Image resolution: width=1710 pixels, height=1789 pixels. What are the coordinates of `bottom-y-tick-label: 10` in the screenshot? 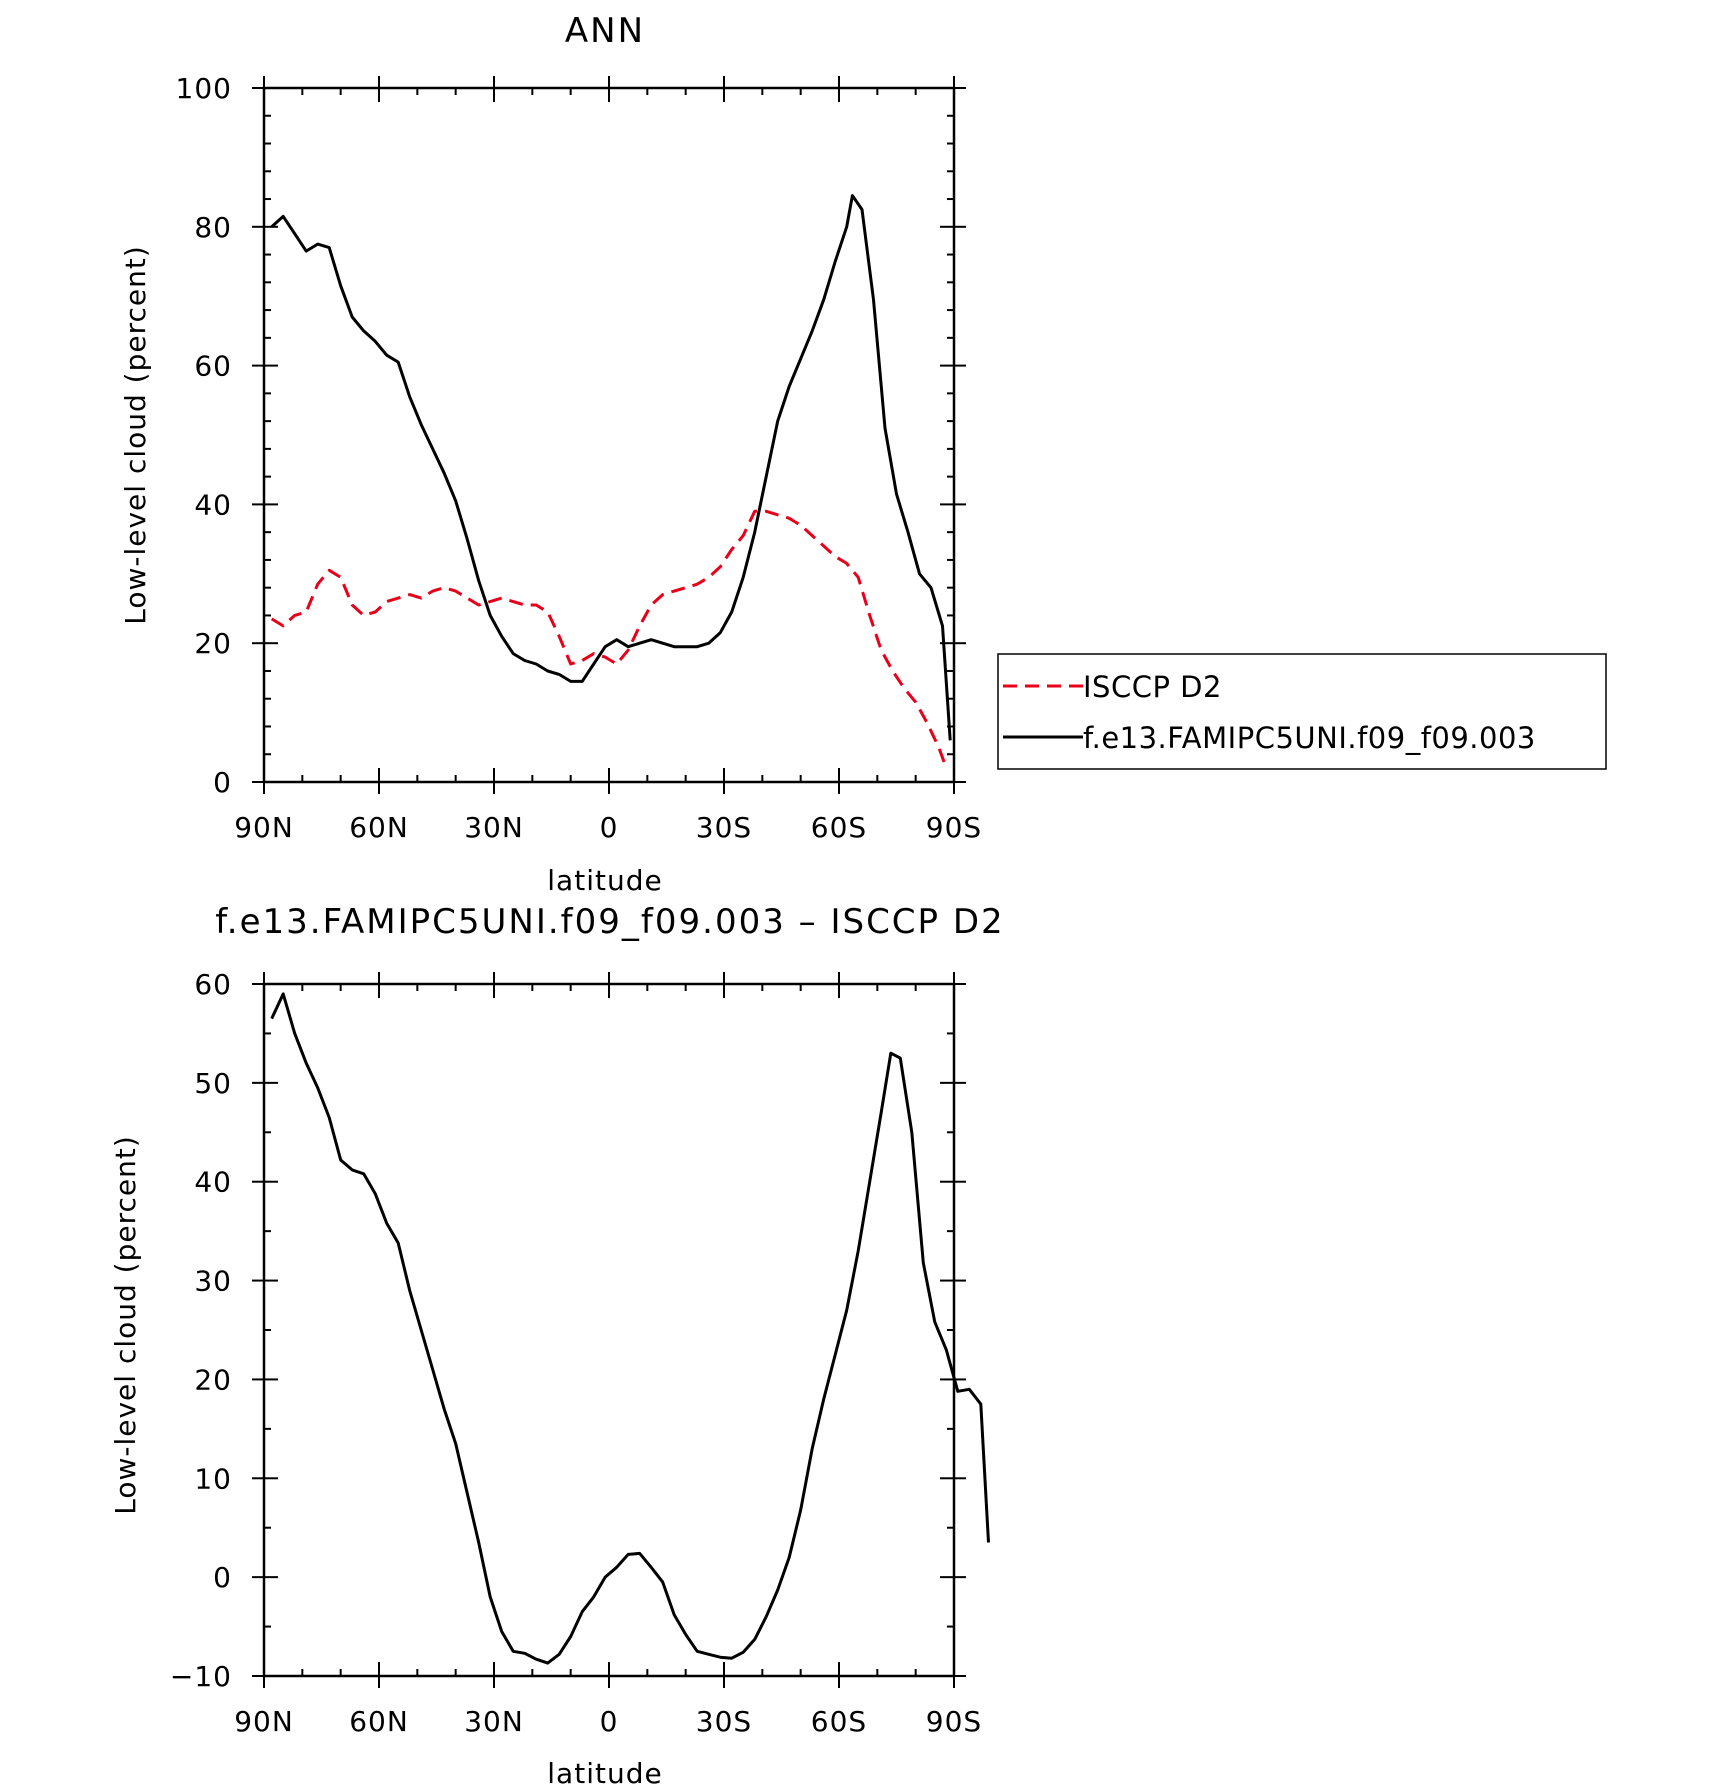 It's located at (213, 1478).